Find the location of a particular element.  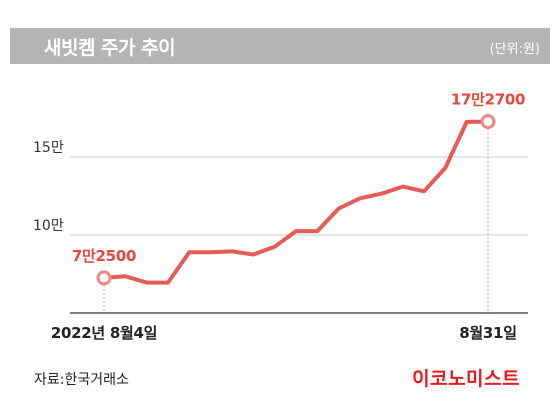

publisher-logo: 이코노미스트 is located at coordinates (466, 379).